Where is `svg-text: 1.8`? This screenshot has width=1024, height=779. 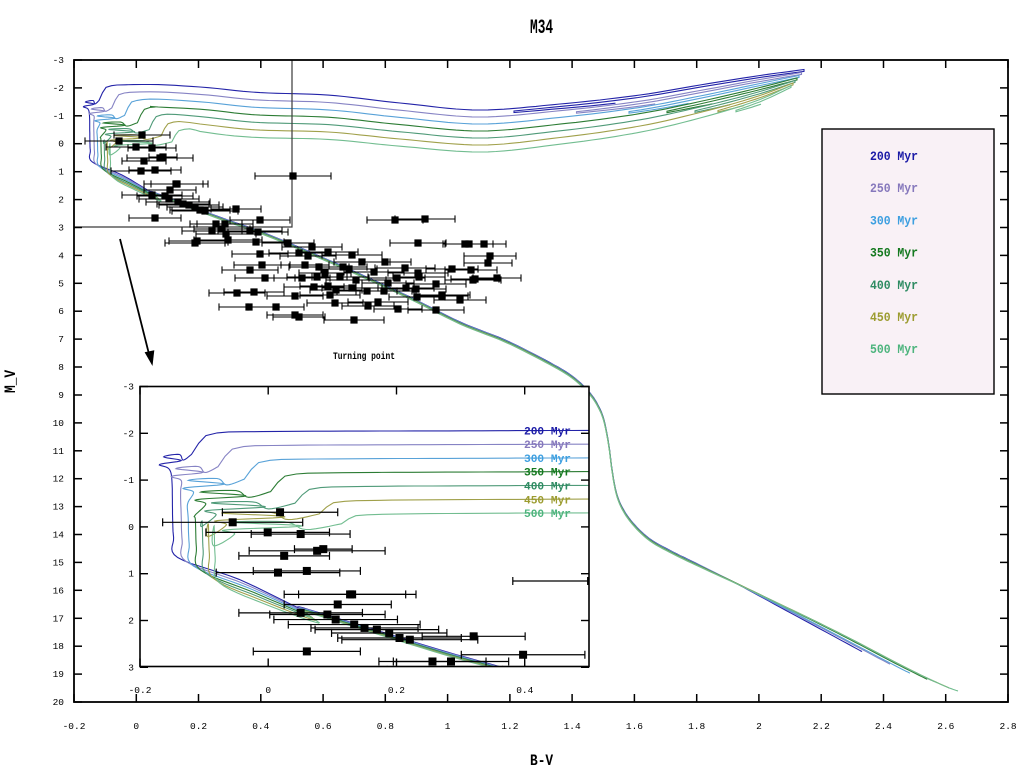
svg-text: 1.8 is located at coordinates (696, 726).